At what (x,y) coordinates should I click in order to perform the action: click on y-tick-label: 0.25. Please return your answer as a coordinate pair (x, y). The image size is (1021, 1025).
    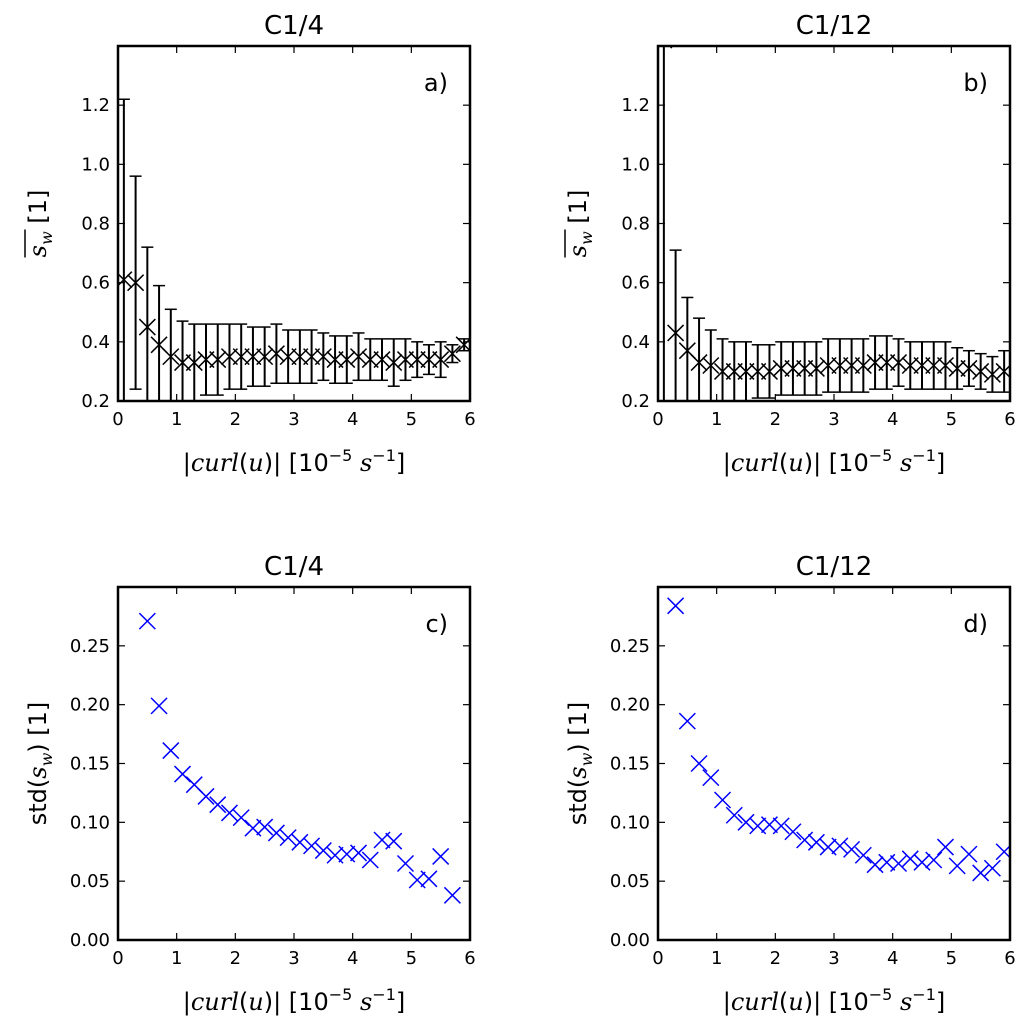
    Looking at the image, I should click on (630, 646).